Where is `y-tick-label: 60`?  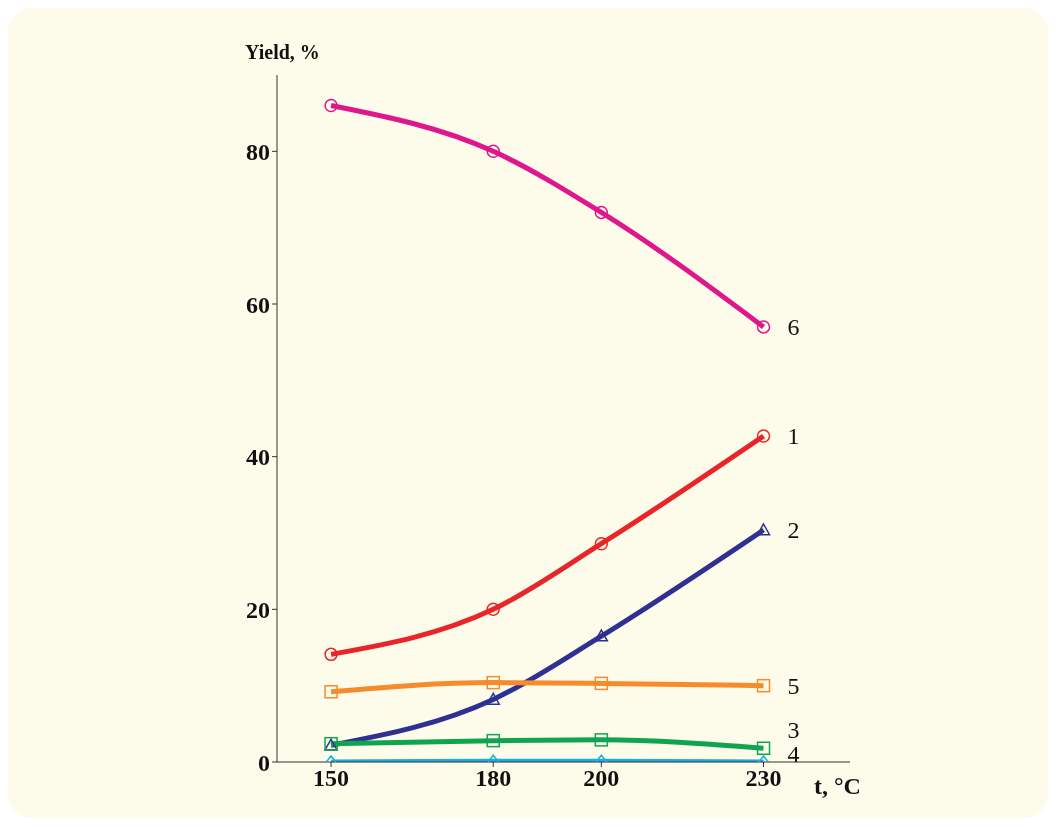
y-tick-label: 60 is located at coordinates (258, 304).